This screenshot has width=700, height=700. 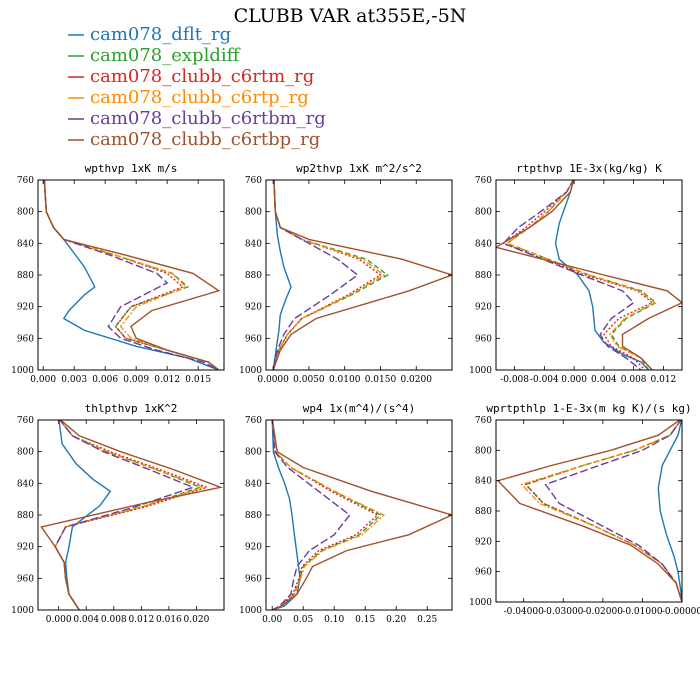 I want to click on legend-entry: cam078_clubb_c6rtbp_rg, so click(x=205, y=139).